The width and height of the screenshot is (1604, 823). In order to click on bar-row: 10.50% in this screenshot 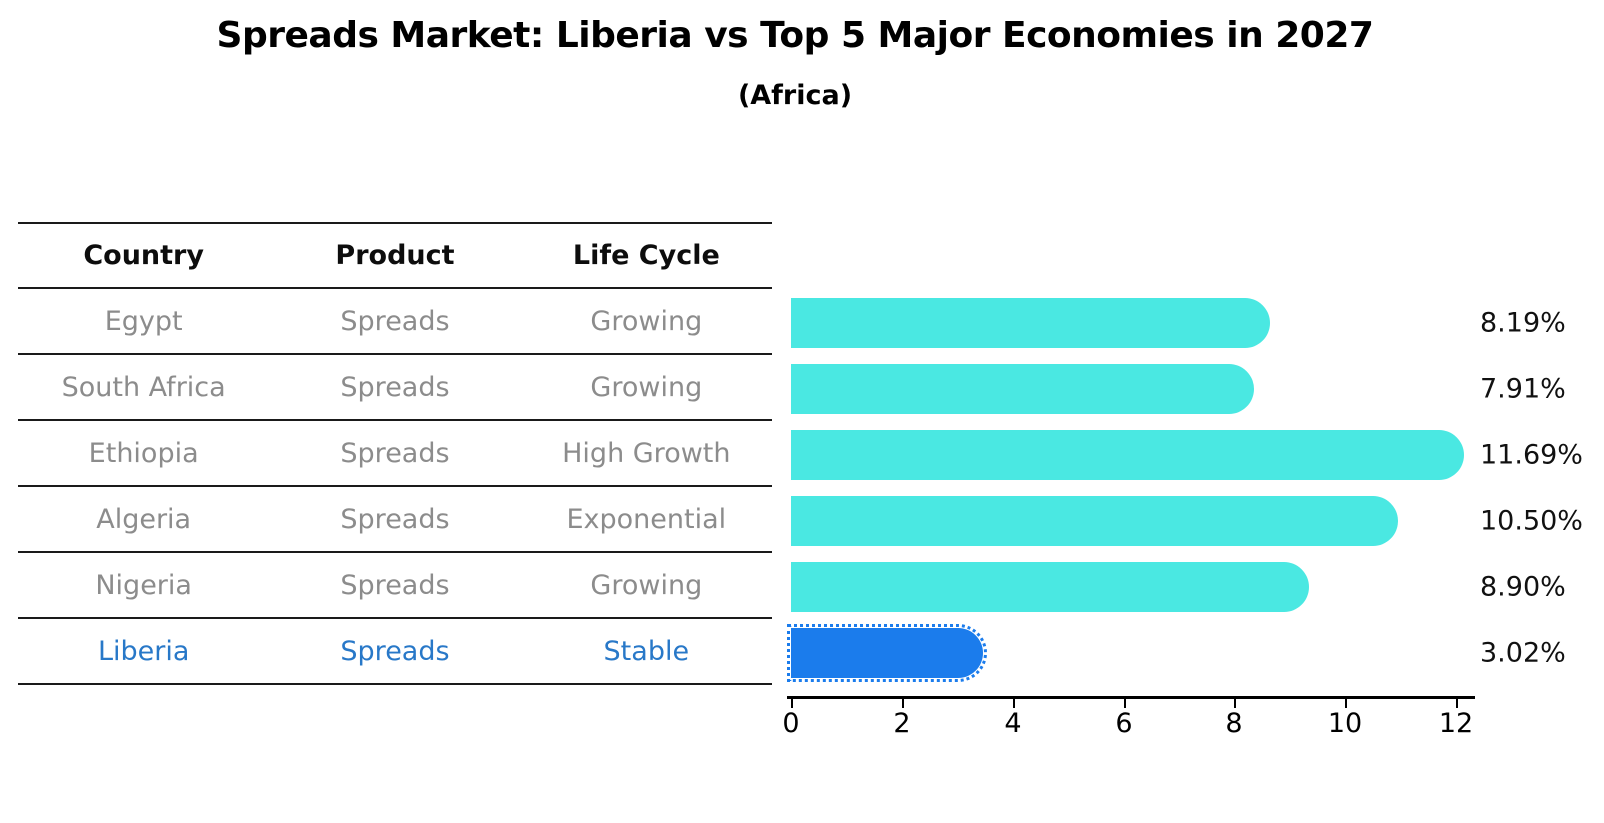, I will do `click(1197, 521)`.